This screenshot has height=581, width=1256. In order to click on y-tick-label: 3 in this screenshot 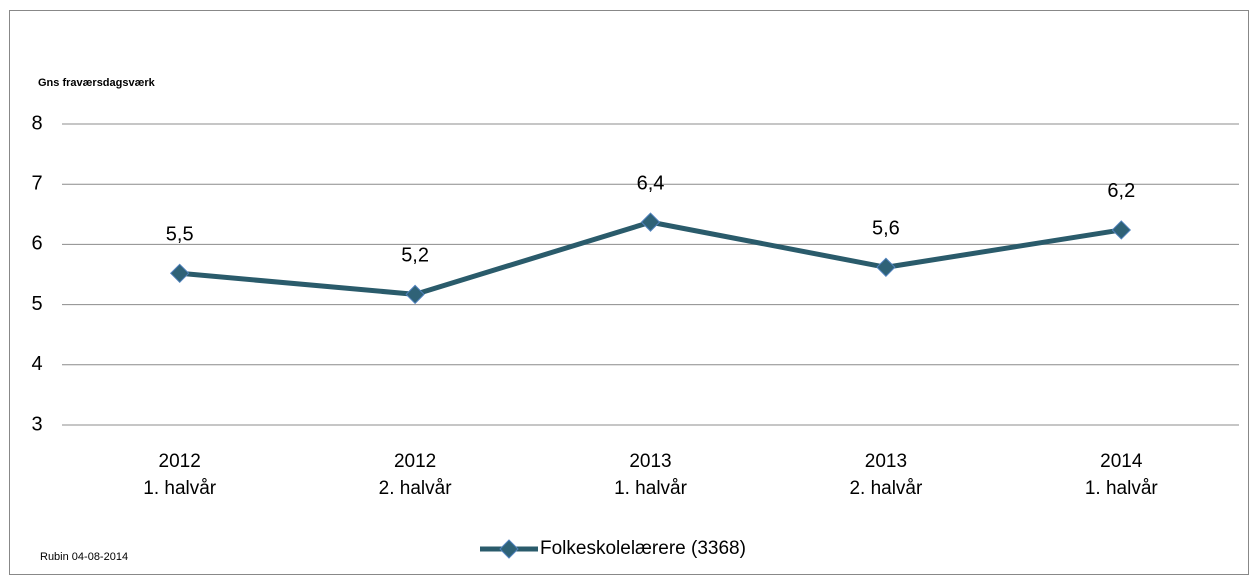, I will do `click(36, 424)`.